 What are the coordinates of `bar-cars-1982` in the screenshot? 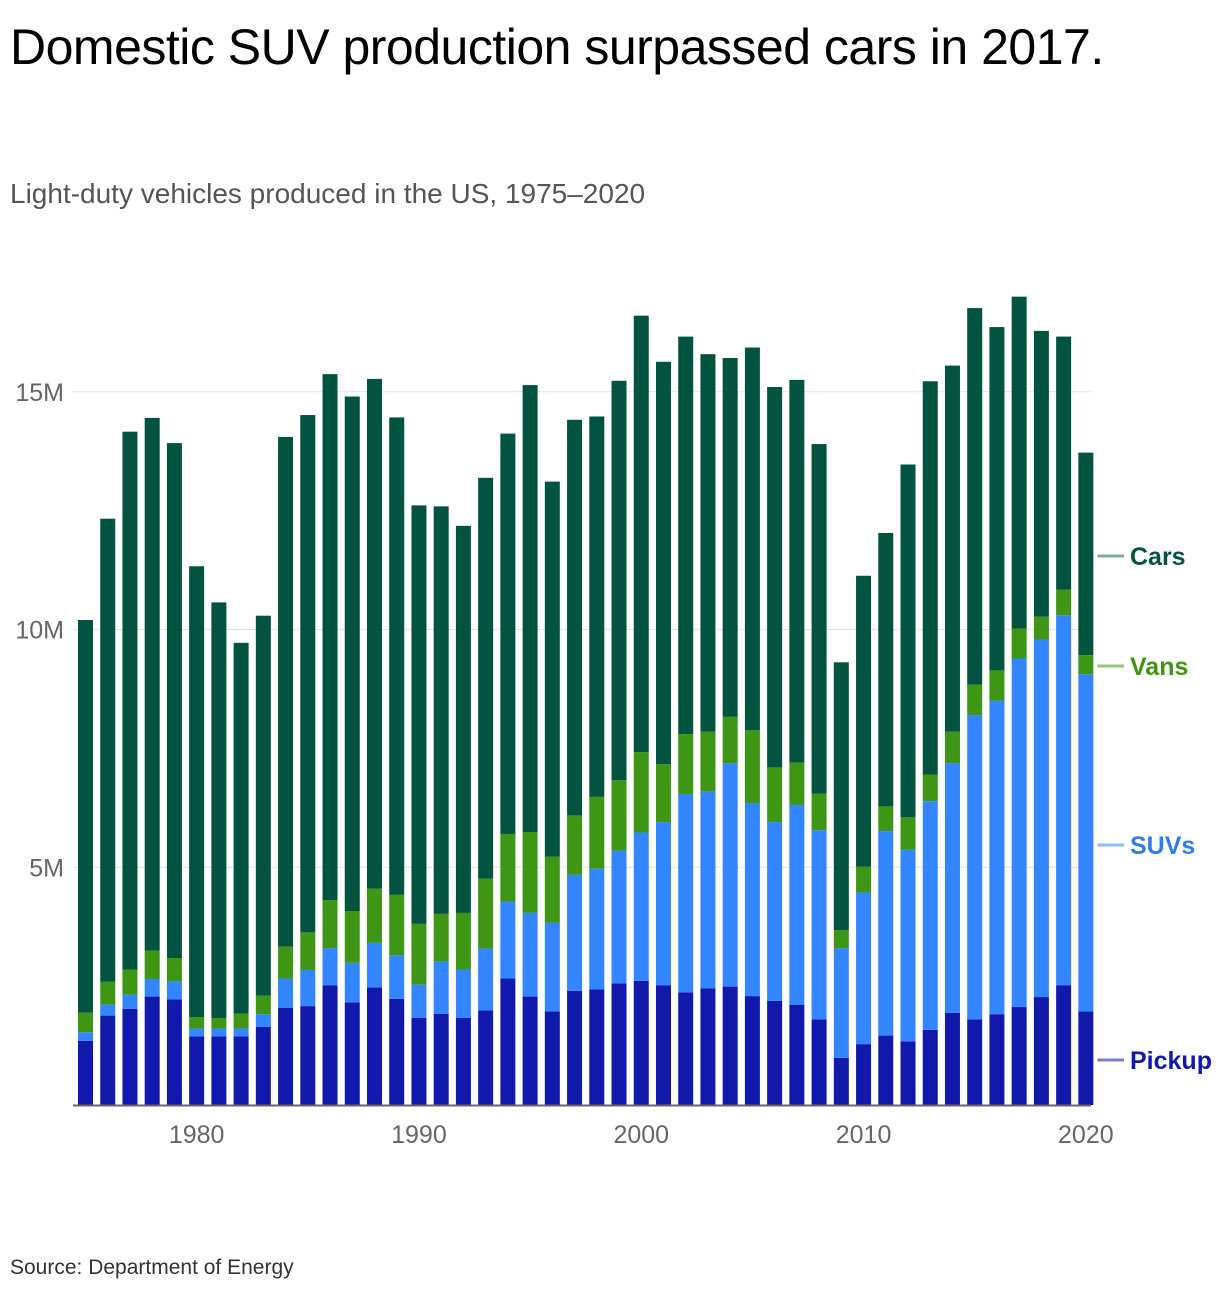 It's located at (241, 828).